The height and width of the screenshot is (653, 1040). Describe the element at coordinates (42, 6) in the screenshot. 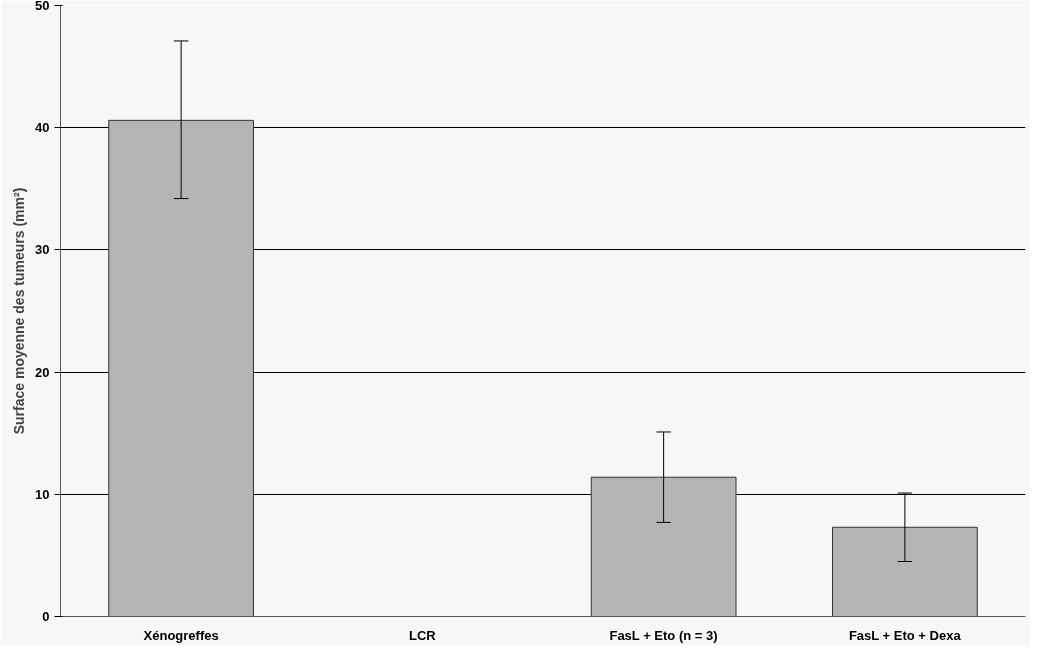

I see `y-tick-label: 50` at that location.